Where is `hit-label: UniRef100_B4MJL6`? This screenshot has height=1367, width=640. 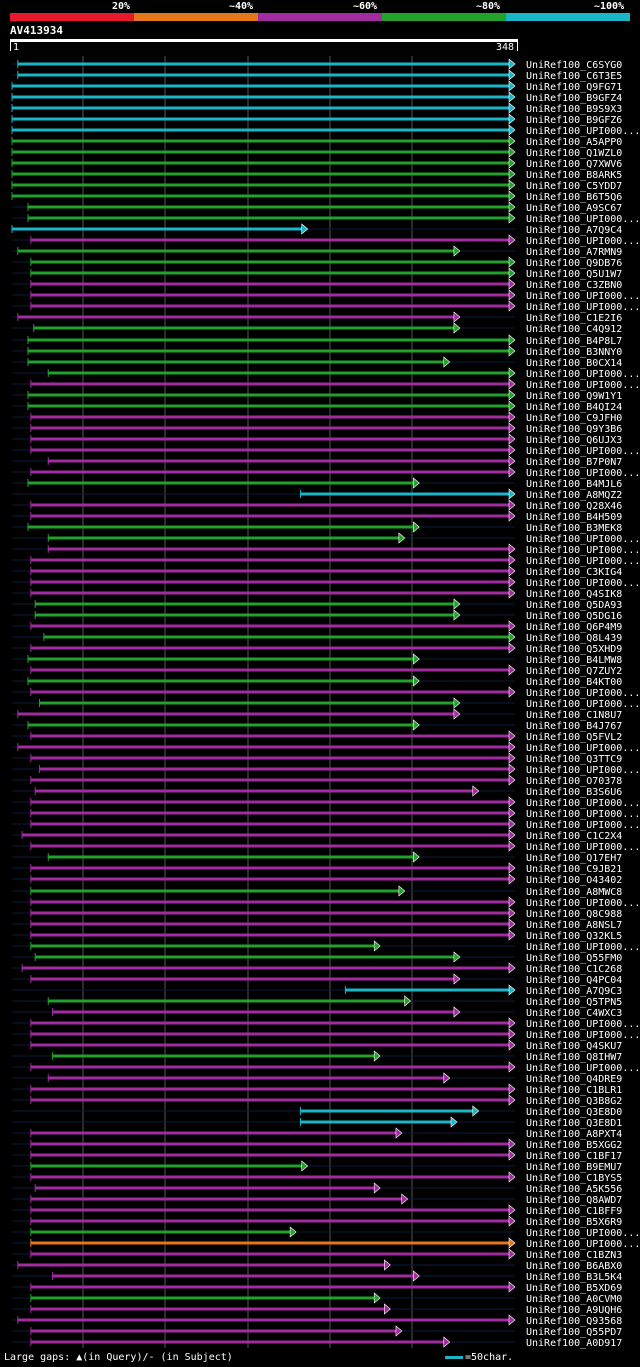 hit-label: UniRef100_B4MJL6 is located at coordinates (574, 484).